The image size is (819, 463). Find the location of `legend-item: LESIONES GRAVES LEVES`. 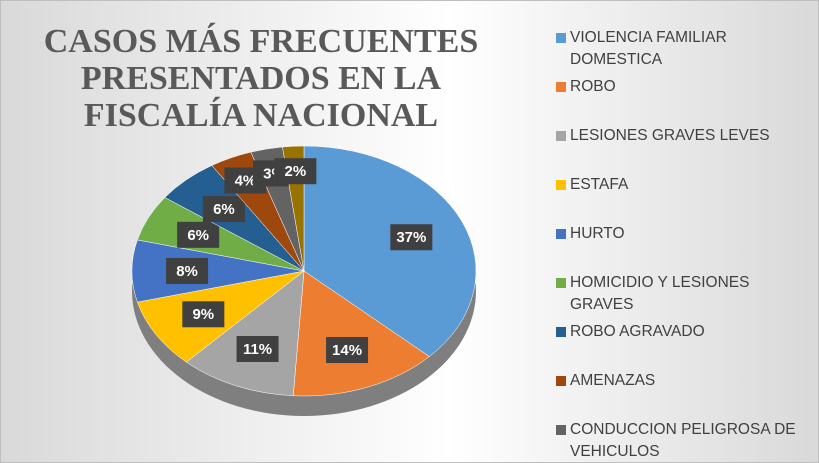

legend-item: LESIONES GRAVES LEVES is located at coordinates (681, 149).